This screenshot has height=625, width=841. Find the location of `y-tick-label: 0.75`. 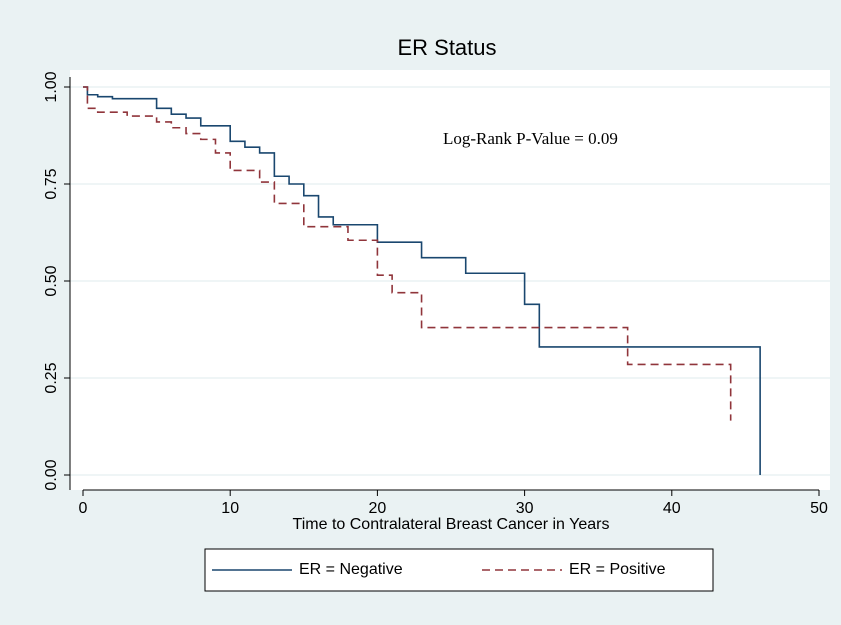

y-tick-label: 0.75 is located at coordinates (51, 183).